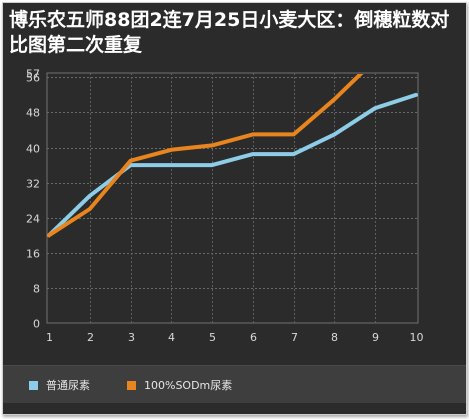  I want to click on x-tick-label: 4, so click(171, 337).